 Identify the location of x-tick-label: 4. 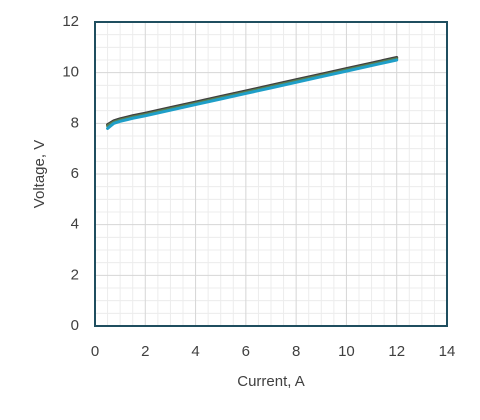
(195, 351).